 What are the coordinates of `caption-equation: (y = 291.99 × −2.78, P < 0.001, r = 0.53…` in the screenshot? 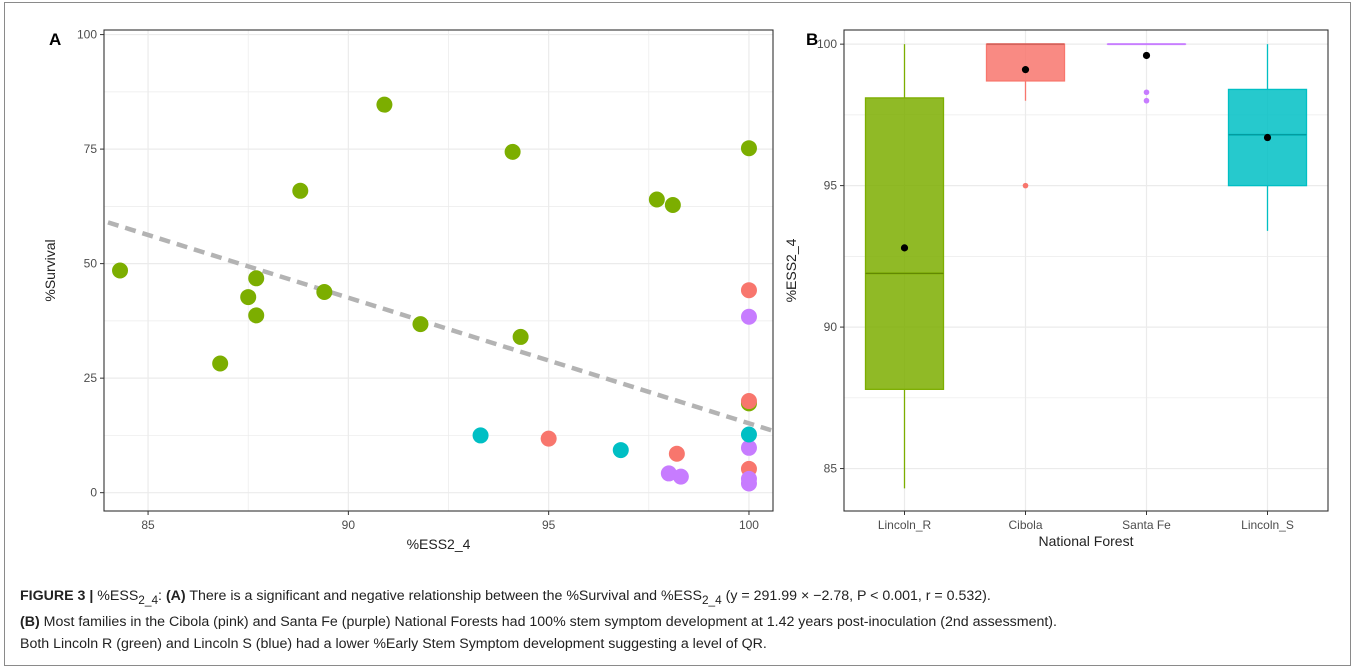 It's located at (856, 596).